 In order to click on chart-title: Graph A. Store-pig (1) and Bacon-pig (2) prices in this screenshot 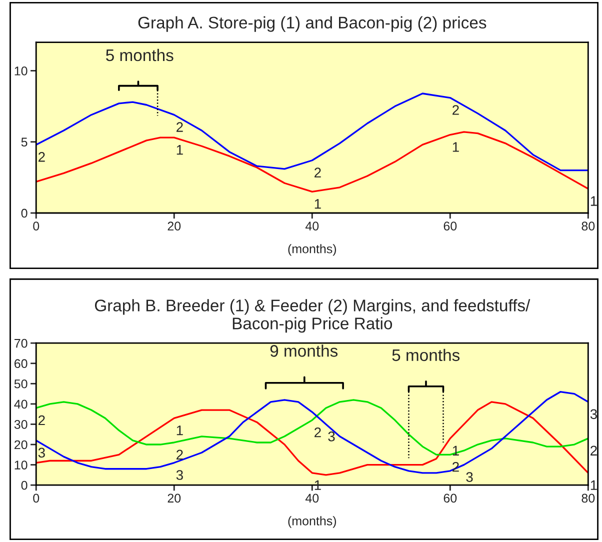, I will do `click(312, 24)`.